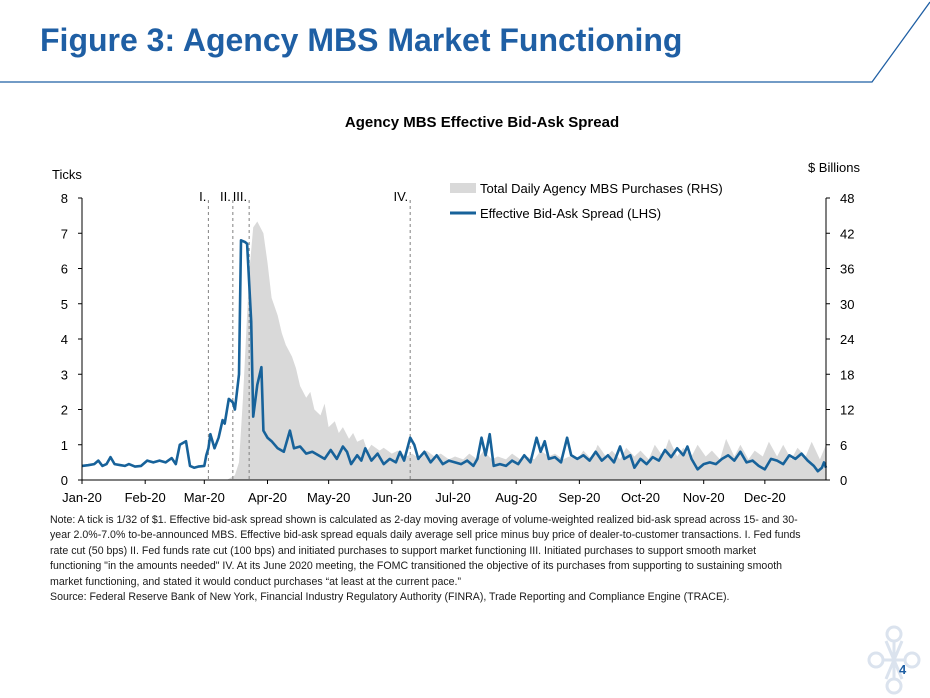  I want to click on y-left-tick-label: 4, so click(64, 339).